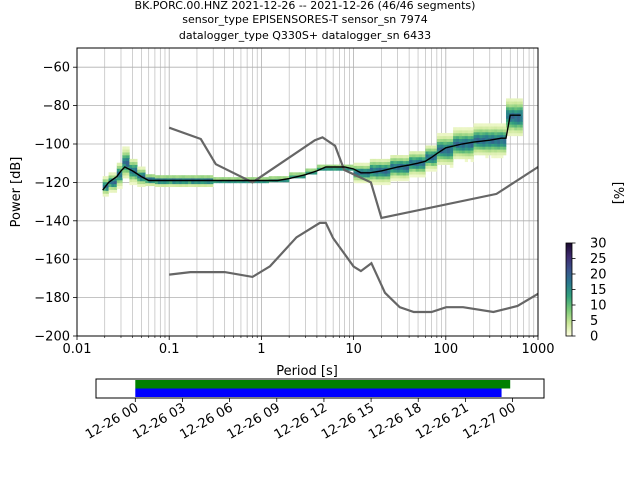 This screenshot has height=480, width=640. I want to click on coverage-bar, so click(323, 384).